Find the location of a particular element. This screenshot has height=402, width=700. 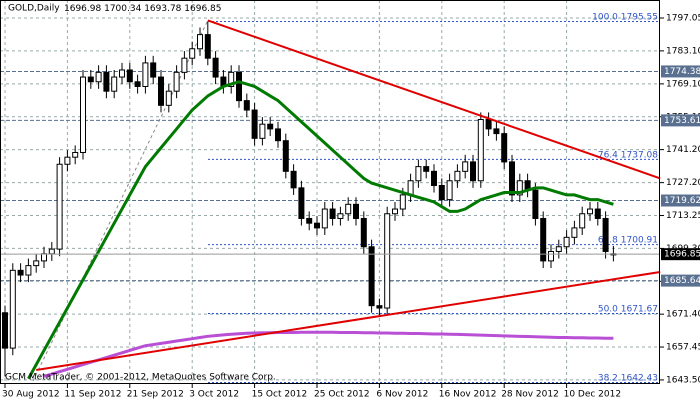

fib-price: 1671.67 is located at coordinates (639, 309).